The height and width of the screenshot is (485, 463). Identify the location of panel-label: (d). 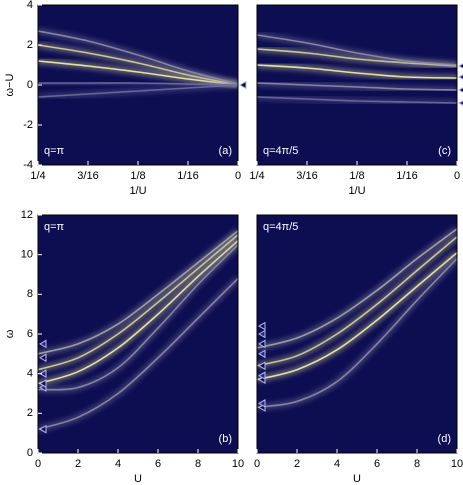
(444, 439).